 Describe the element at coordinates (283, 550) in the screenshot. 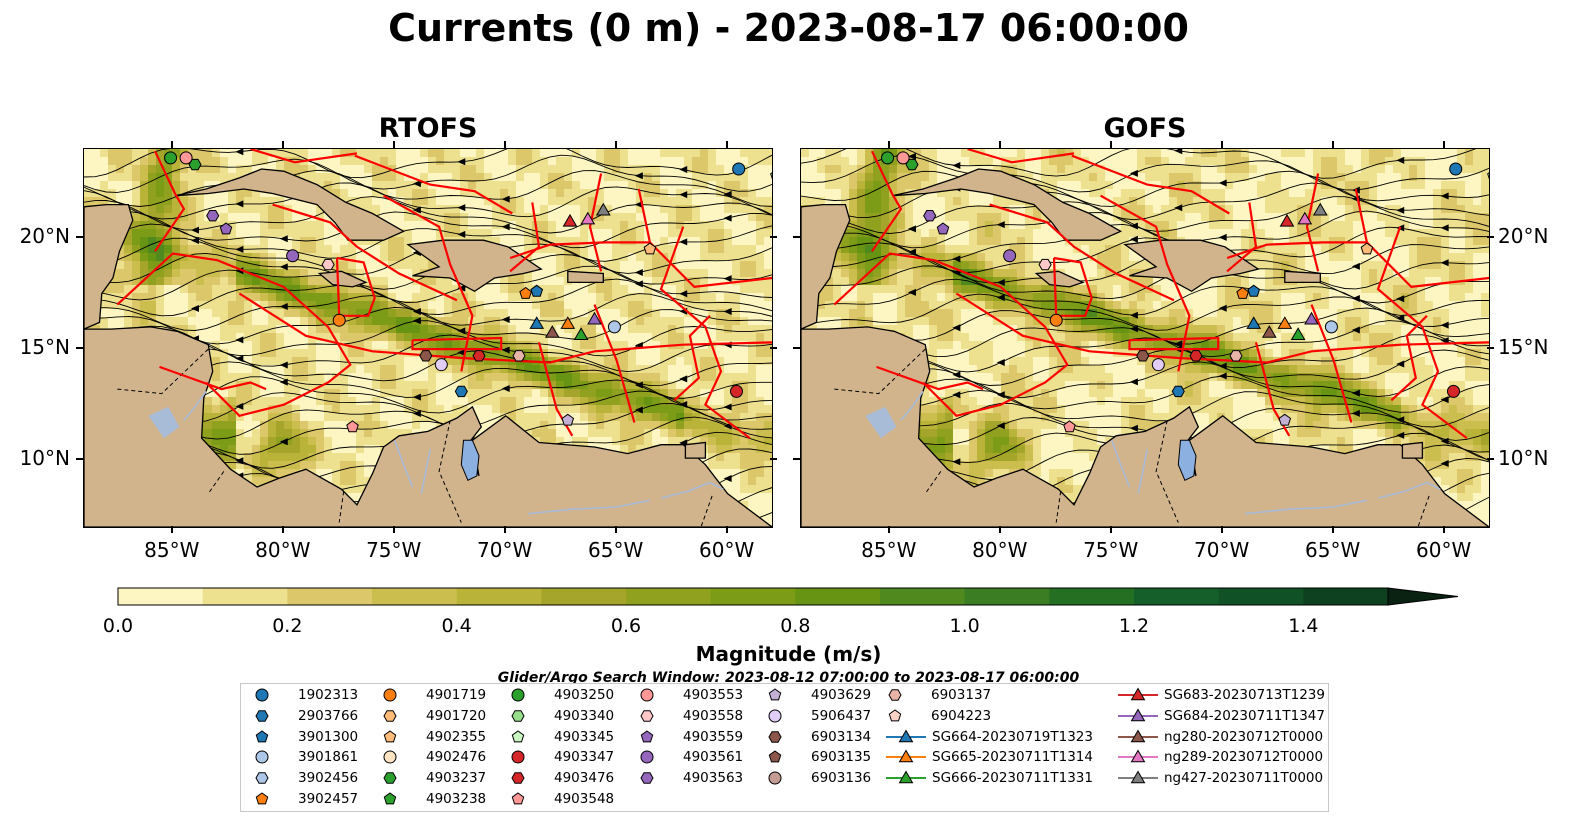

I see `x-tick-label-left: 80°W` at that location.